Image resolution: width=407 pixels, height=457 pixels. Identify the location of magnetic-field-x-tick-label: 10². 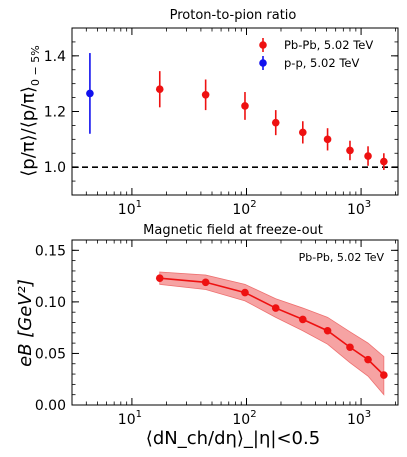
(244, 418).